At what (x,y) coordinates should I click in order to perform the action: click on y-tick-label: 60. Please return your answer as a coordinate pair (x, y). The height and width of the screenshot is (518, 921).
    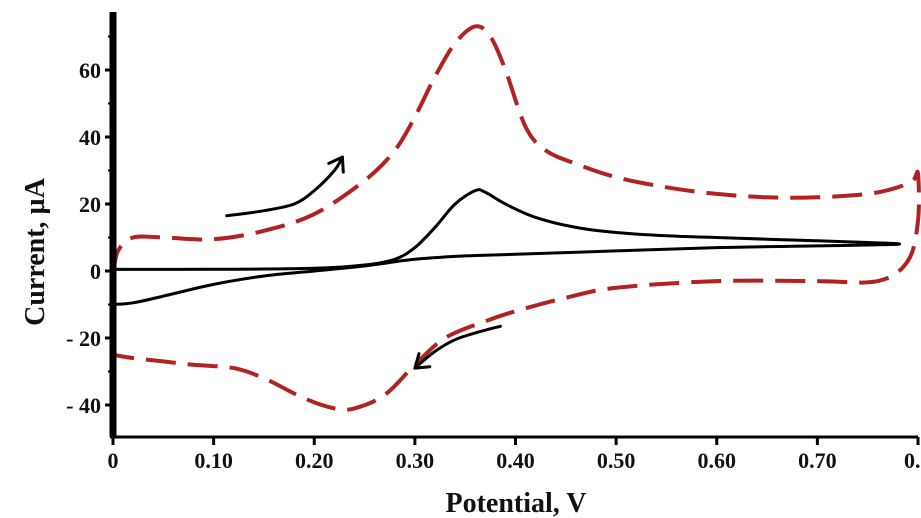
    Looking at the image, I should click on (90, 70).